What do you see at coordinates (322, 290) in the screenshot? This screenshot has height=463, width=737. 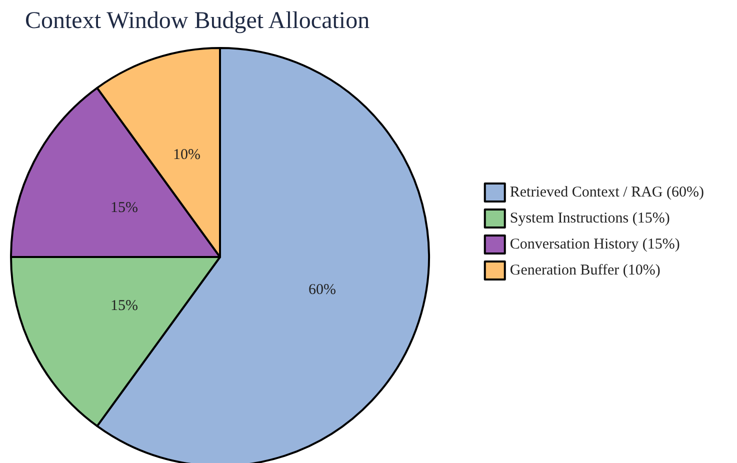 I see `data-label: 60%` at bounding box center [322, 290].